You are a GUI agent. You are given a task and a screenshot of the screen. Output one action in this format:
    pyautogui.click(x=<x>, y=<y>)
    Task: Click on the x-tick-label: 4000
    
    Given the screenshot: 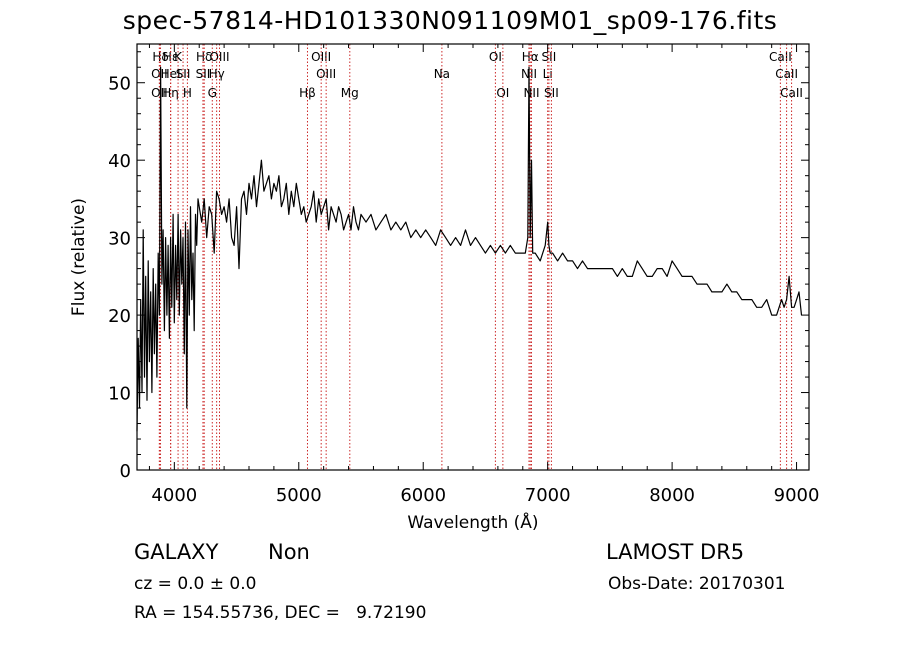 What is the action you would take?
    pyautogui.click(x=174, y=495)
    